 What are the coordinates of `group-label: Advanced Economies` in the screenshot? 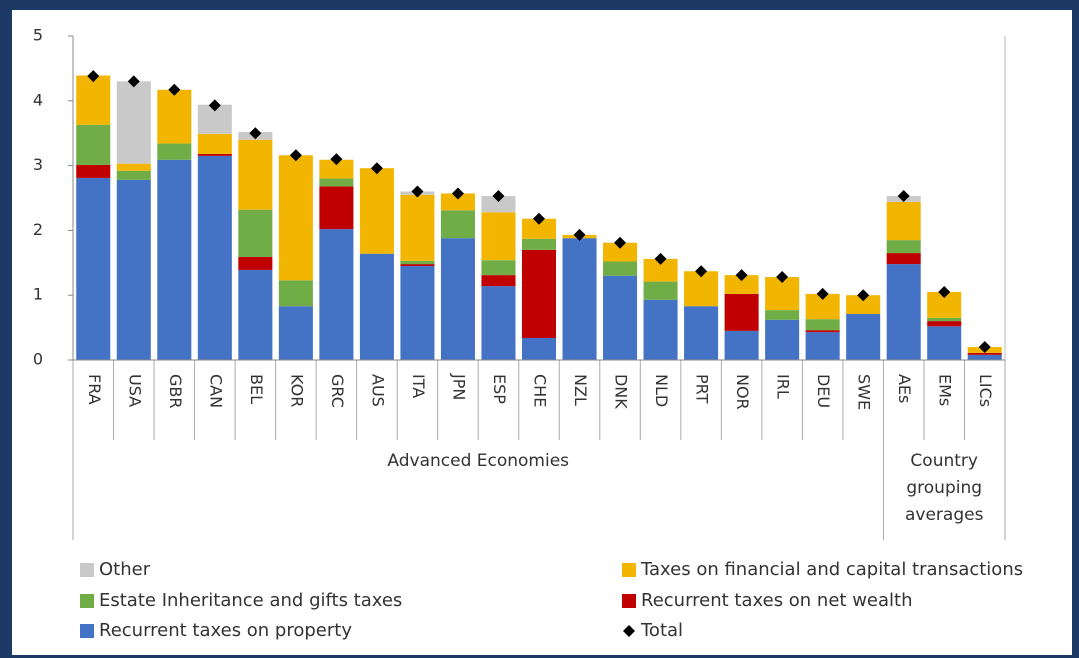 It's located at (478, 461).